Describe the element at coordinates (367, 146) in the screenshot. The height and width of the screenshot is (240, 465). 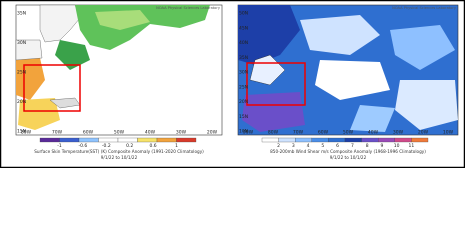
I see `colorbar-label: 8` at that location.